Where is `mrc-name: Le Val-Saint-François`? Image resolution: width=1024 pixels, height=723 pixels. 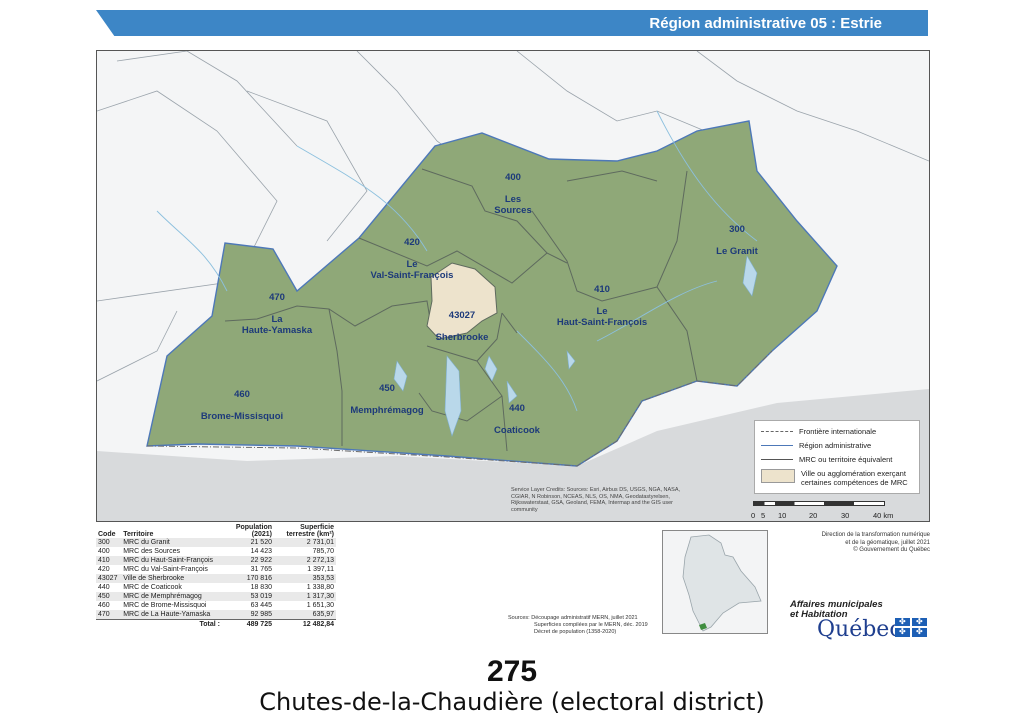 mrc-name: Le Val-Saint-François is located at coordinates (412, 270).